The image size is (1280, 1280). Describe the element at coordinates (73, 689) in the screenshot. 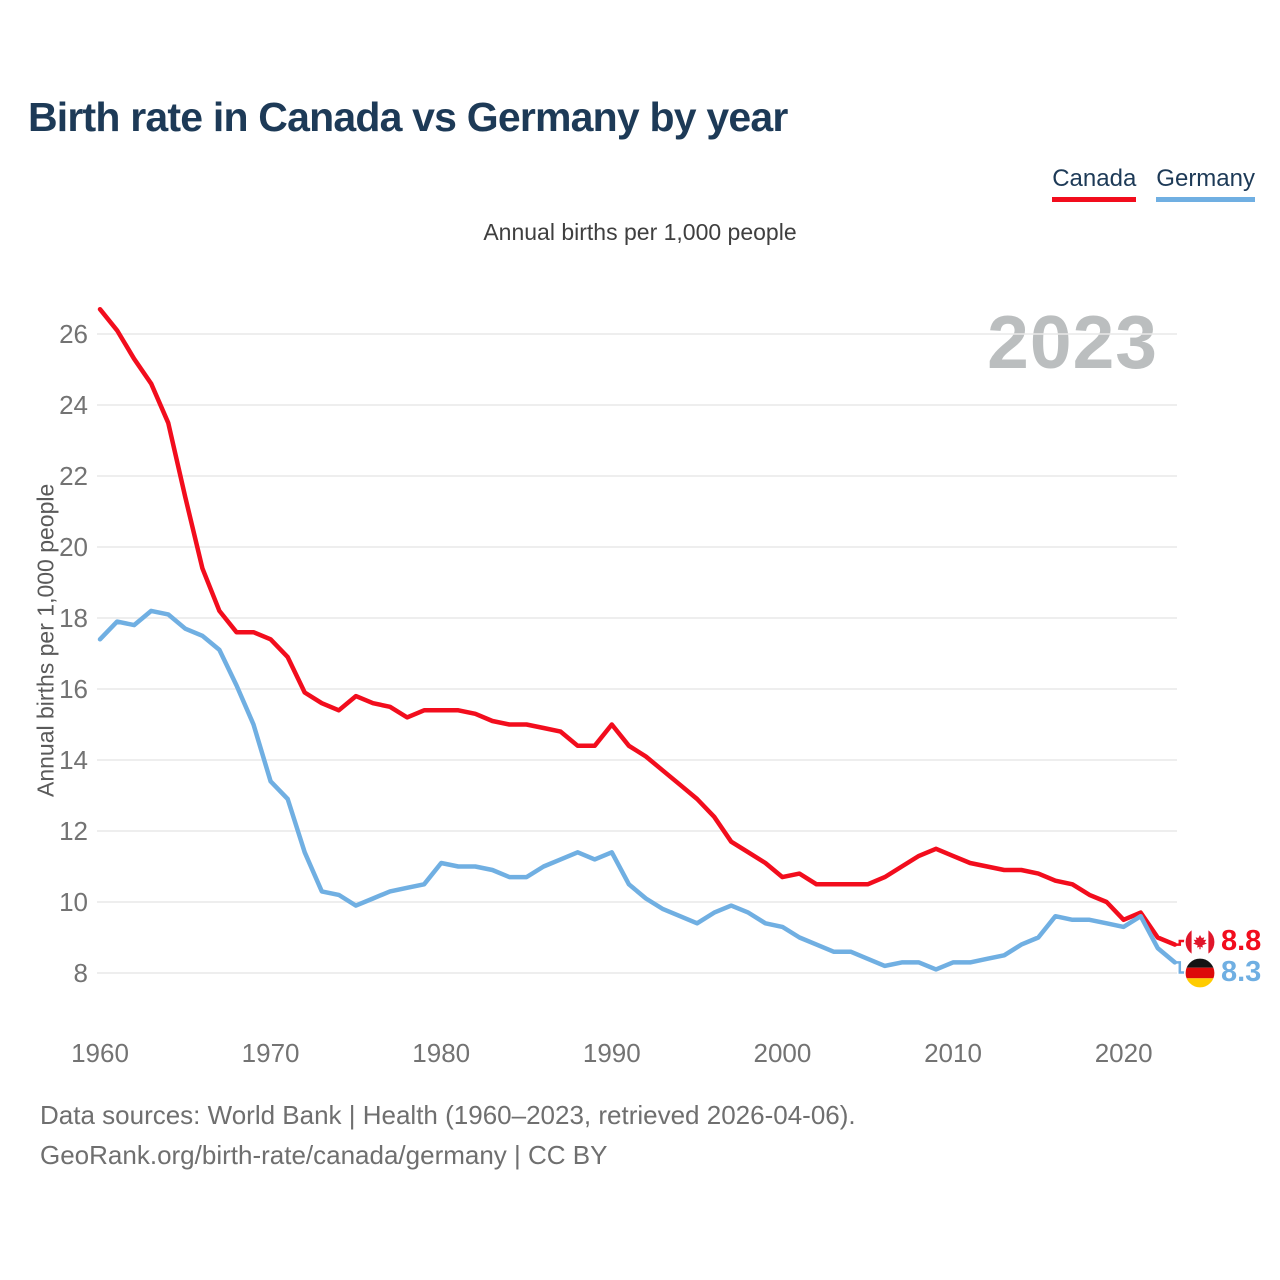

I see `y-tick-label: 16` at that location.